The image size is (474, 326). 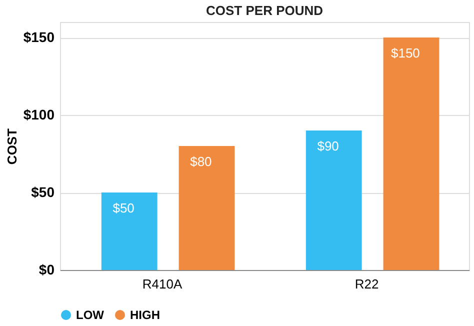 What do you see at coordinates (123, 208) in the screenshot?
I see `data-label: $50` at bounding box center [123, 208].